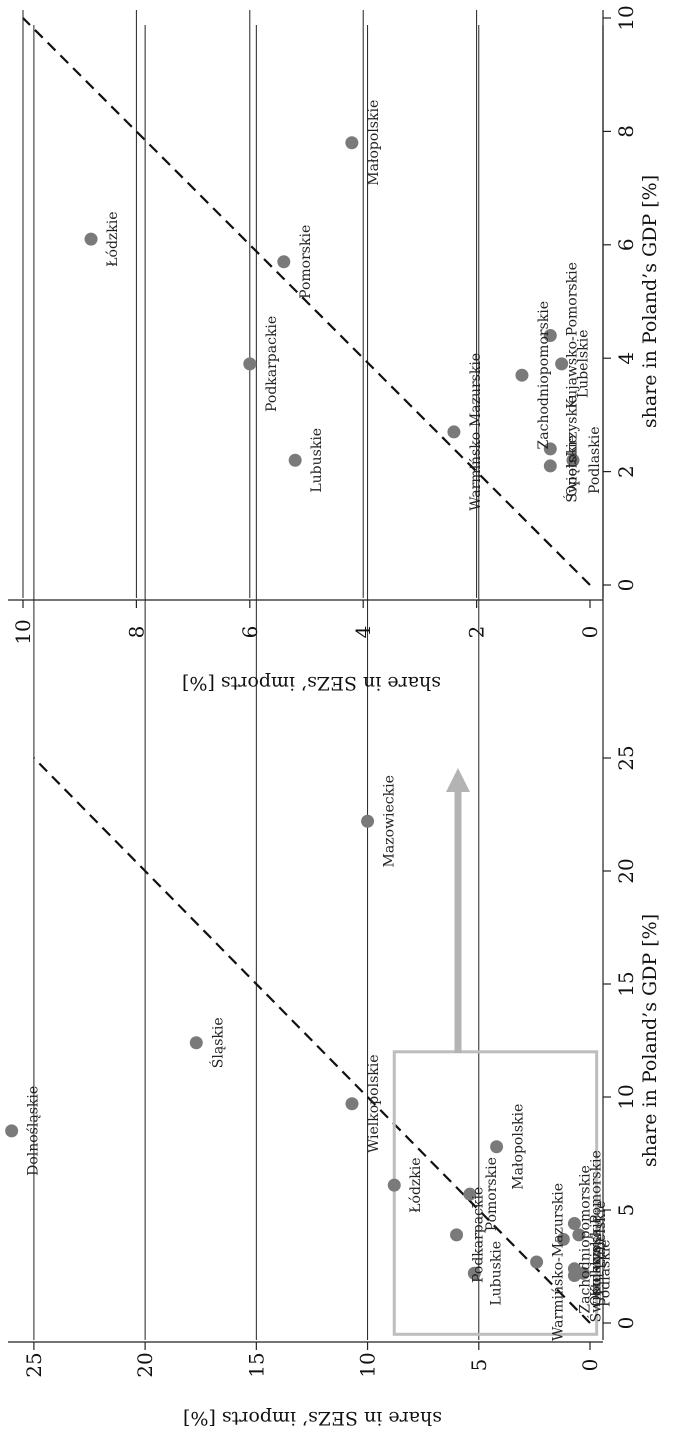 This screenshot has height=1447, width=677. I want to click on point-label: Wielkopolskie, so click(374, 1103).